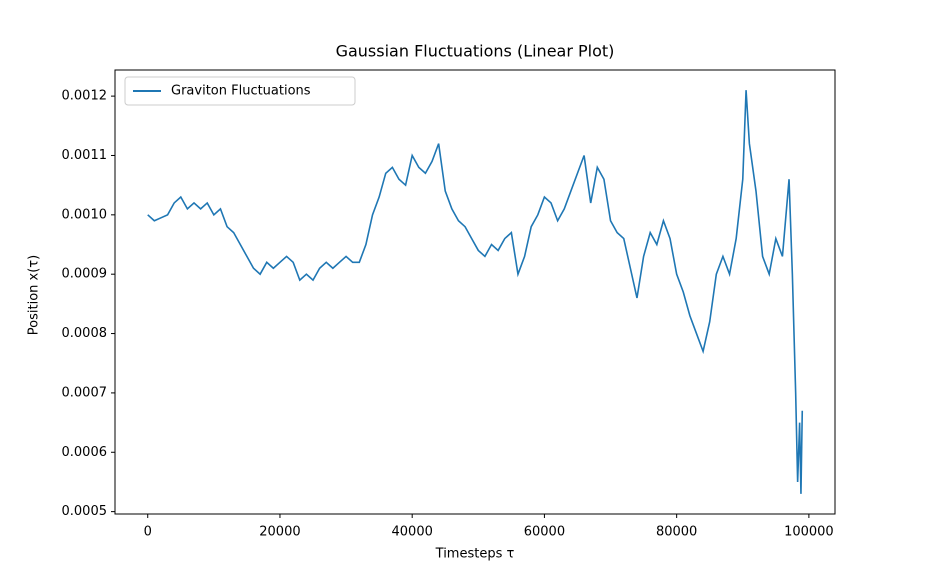 The image size is (926, 583). Describe the element at coordinates (85, 214) in the screenshot. I see `y-tick-label: 0.0010` at that location.